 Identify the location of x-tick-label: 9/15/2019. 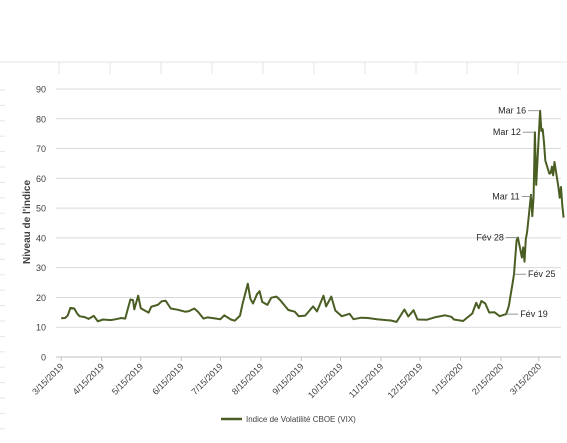
(287, 378).